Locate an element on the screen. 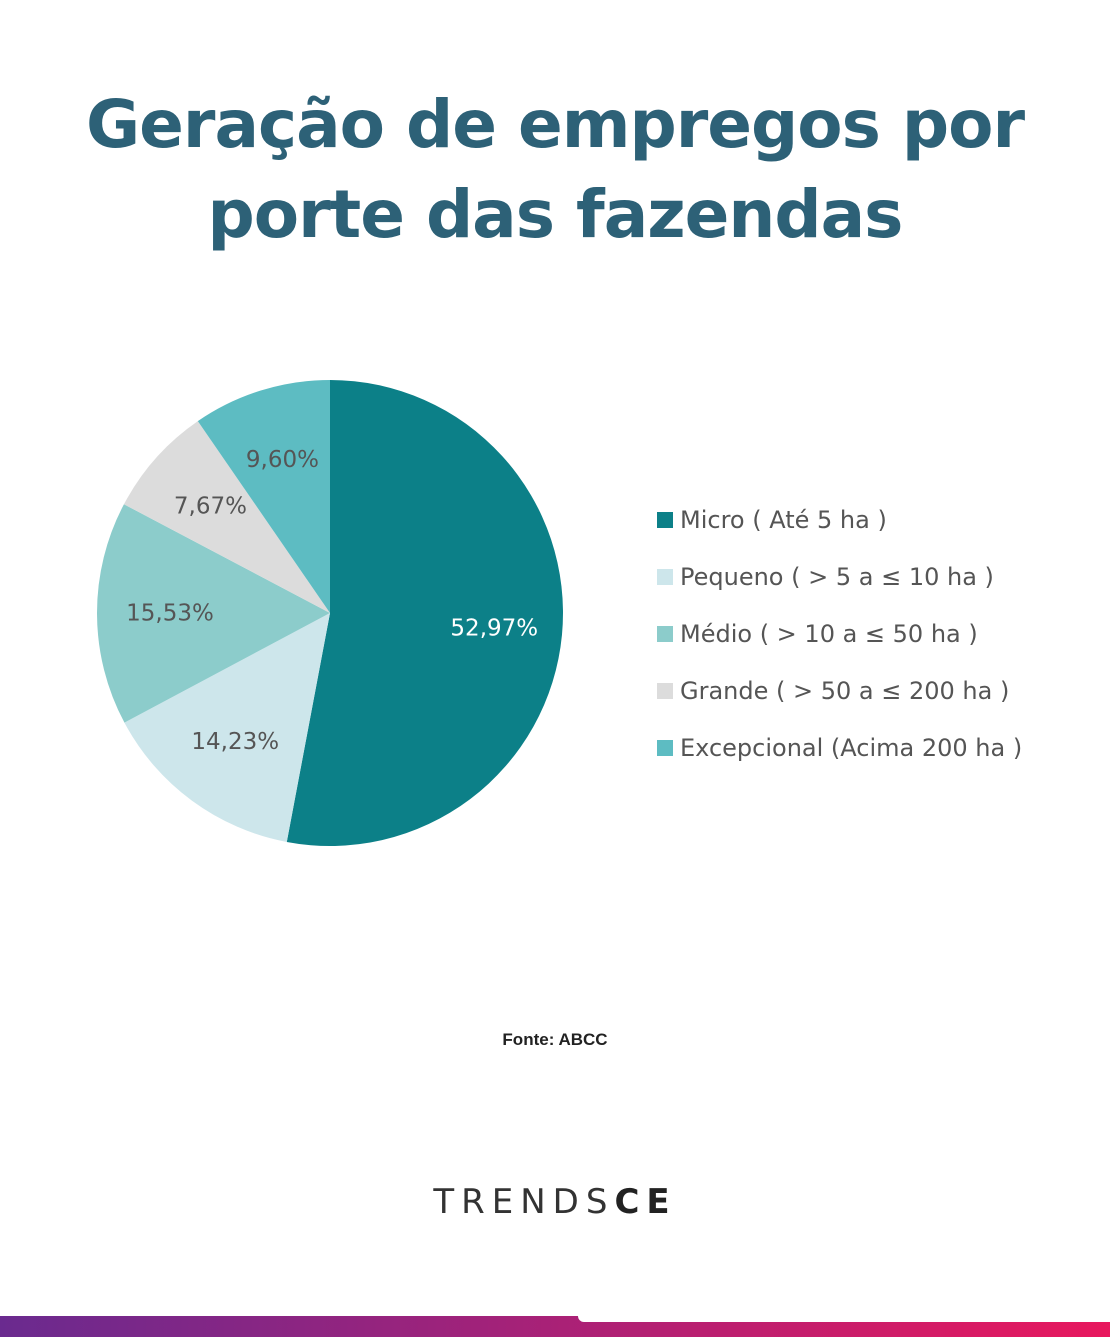 The width and height of the screenshot is (1110, 1337). legend-item-medio: Médio ( > 10 a ≤ 50 ha ) is located at coordinates (839, 633).